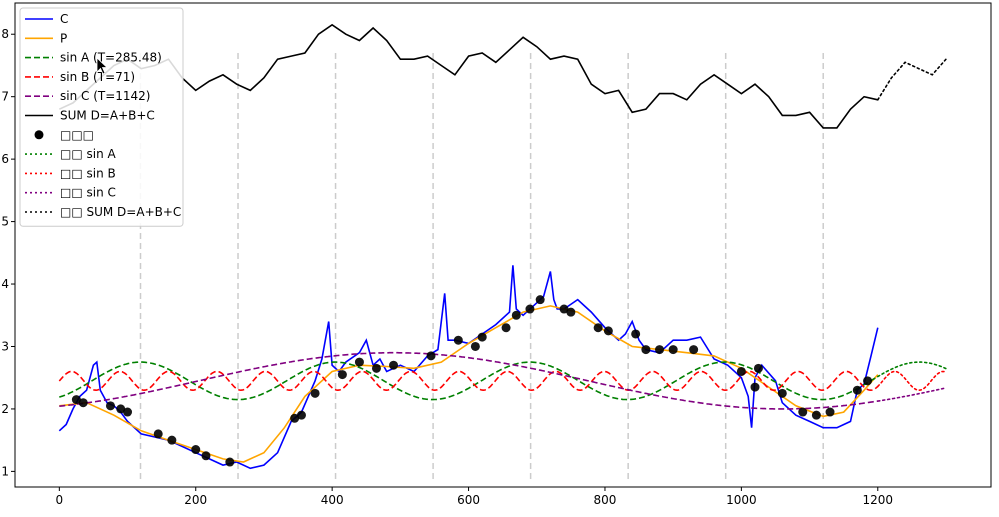 This screenshot has height=517, width=999. What do you see at coordinates (120, 212) in the screenshot?
I see `legend-label: □□ SUM D=A+B+C` at bounding box center [120, 212].